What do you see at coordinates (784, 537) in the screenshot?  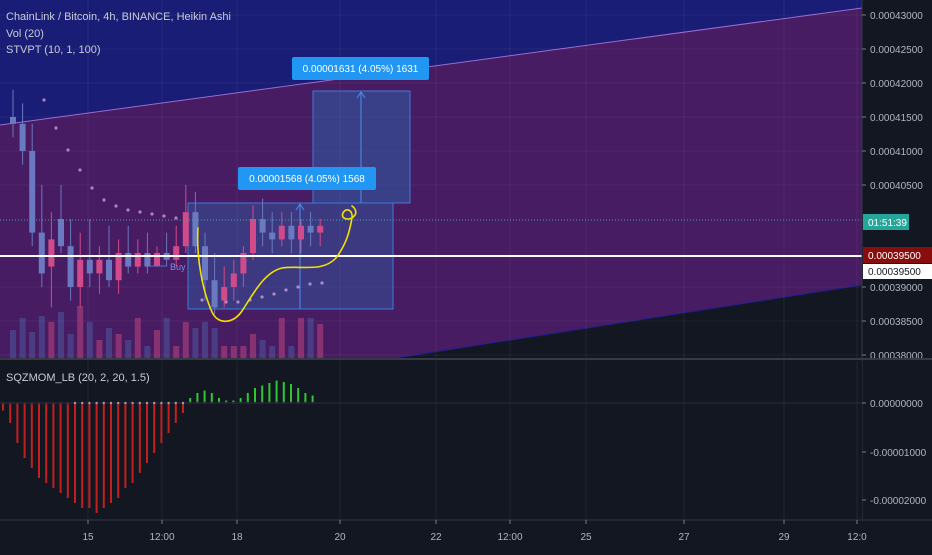 I see `time-tick-label: 29` at bounding box center [784, 537].